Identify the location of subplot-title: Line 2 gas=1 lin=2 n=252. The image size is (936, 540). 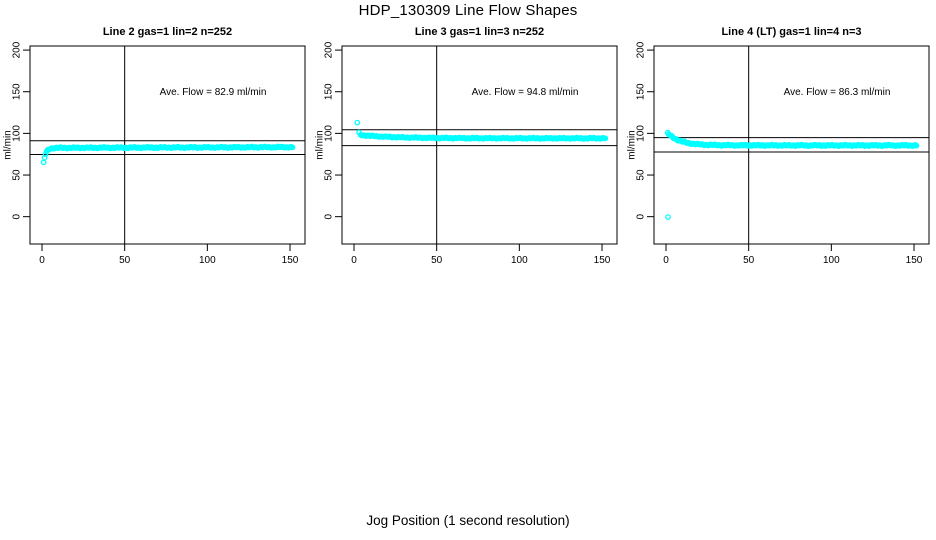
(167, 32).